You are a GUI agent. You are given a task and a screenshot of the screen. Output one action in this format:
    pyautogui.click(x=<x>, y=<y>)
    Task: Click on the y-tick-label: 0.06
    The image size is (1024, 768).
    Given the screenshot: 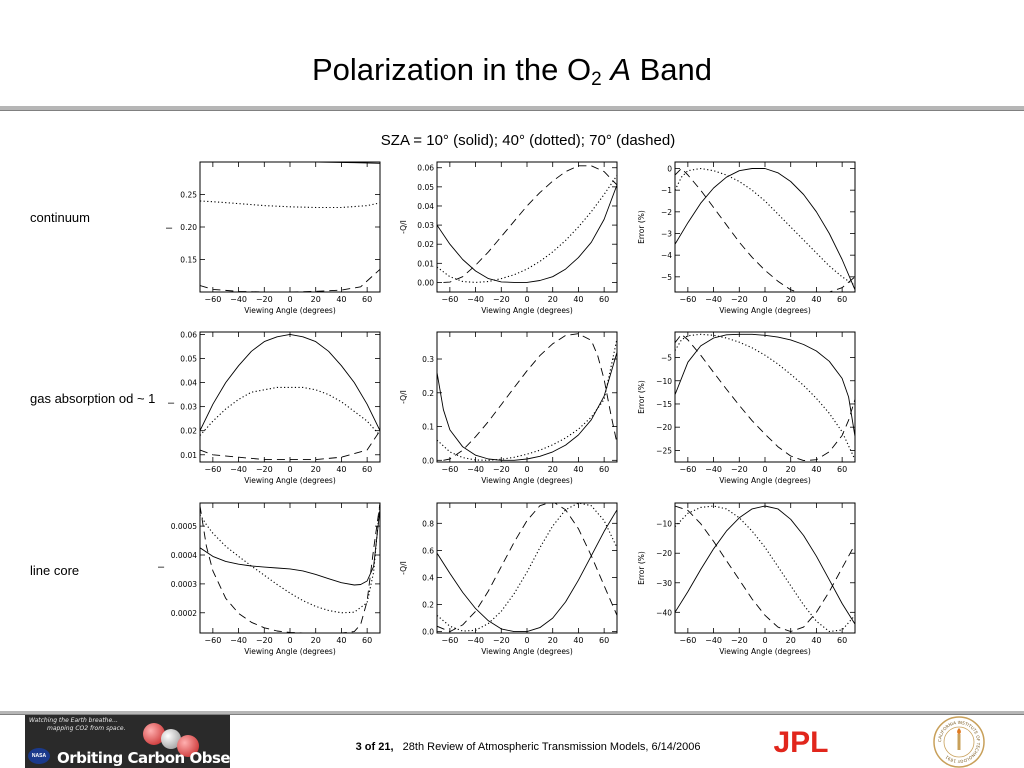 What is the action you would take?
    pyautogui.click(x=188, y=334)
    